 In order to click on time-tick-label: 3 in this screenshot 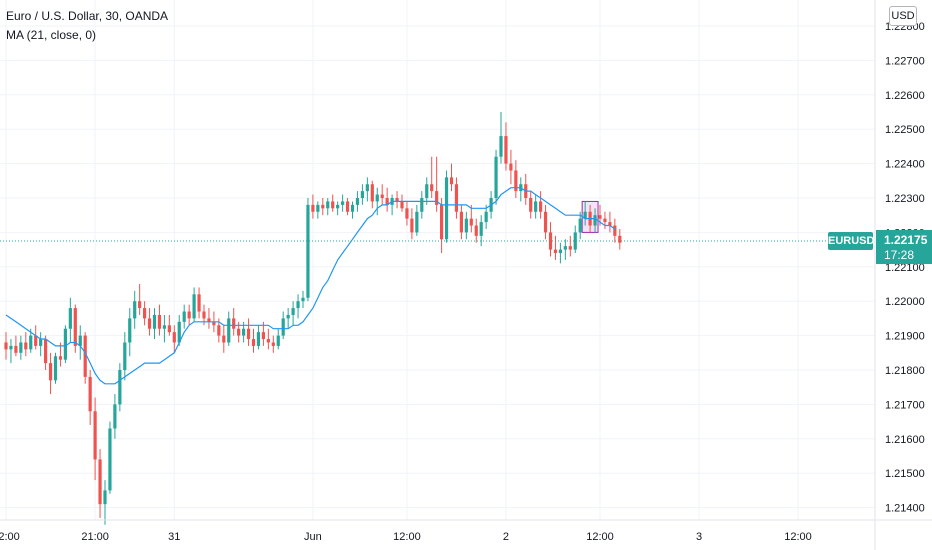, I will do `click(699, 537)`.